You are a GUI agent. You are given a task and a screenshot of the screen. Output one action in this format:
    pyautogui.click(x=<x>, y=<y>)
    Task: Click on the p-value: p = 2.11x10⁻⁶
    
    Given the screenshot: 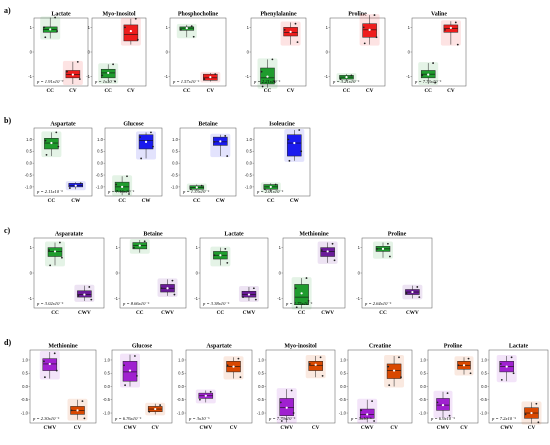 What is the action you would take?
    pyautogui.click(x=49, y=191)
    